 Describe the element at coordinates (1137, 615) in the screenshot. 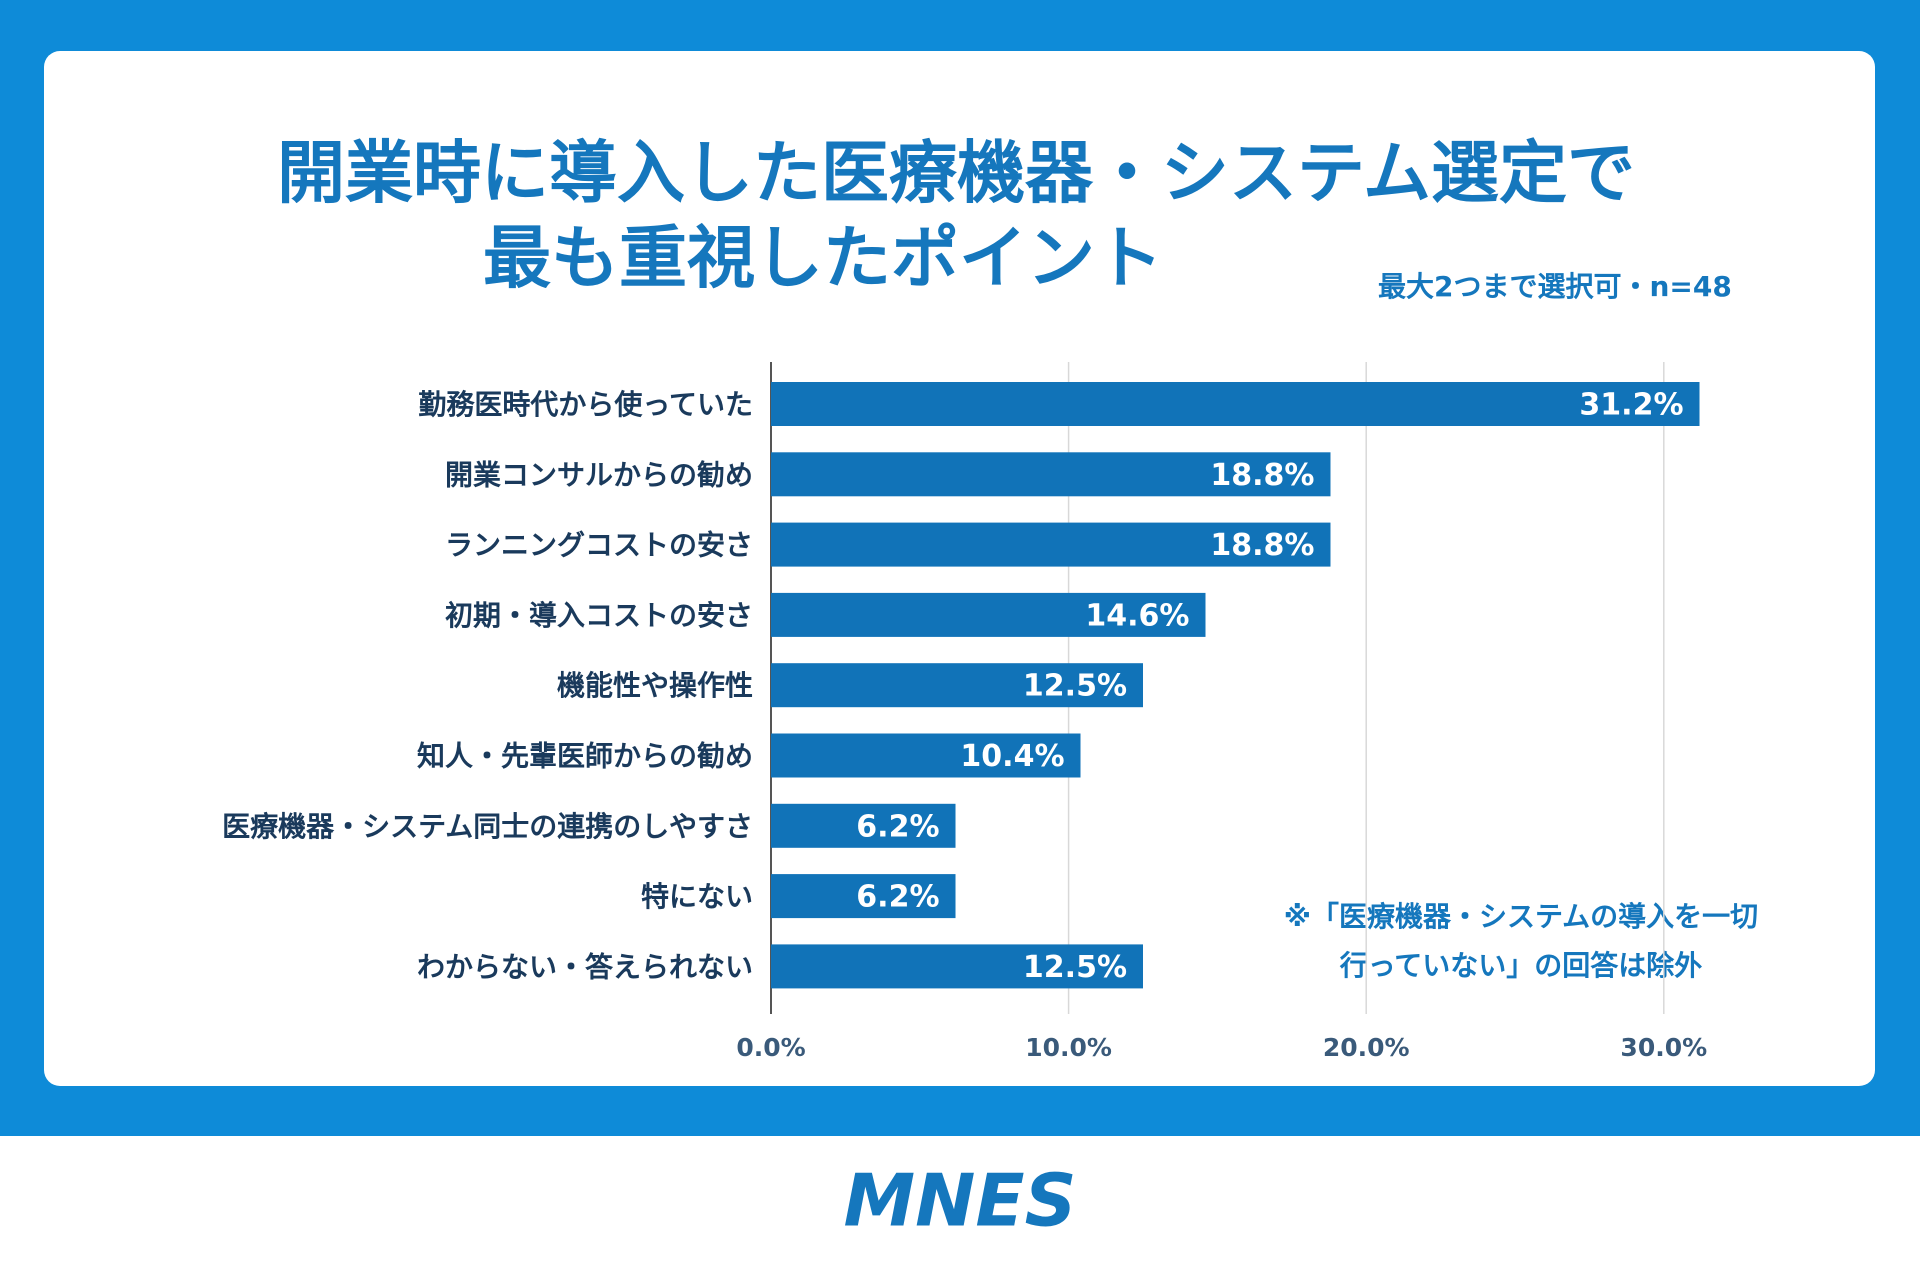

I see `value-label: 14.6%` at that location.